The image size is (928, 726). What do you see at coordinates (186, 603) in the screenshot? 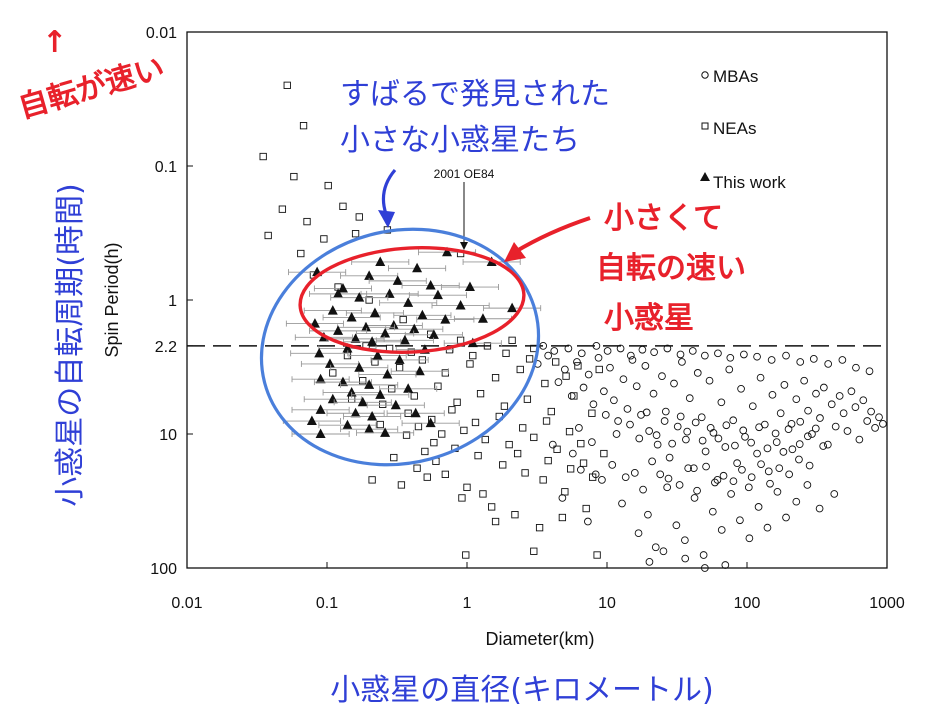
I see `x-tick-label: 0.01` at bounding box center [186, 603].